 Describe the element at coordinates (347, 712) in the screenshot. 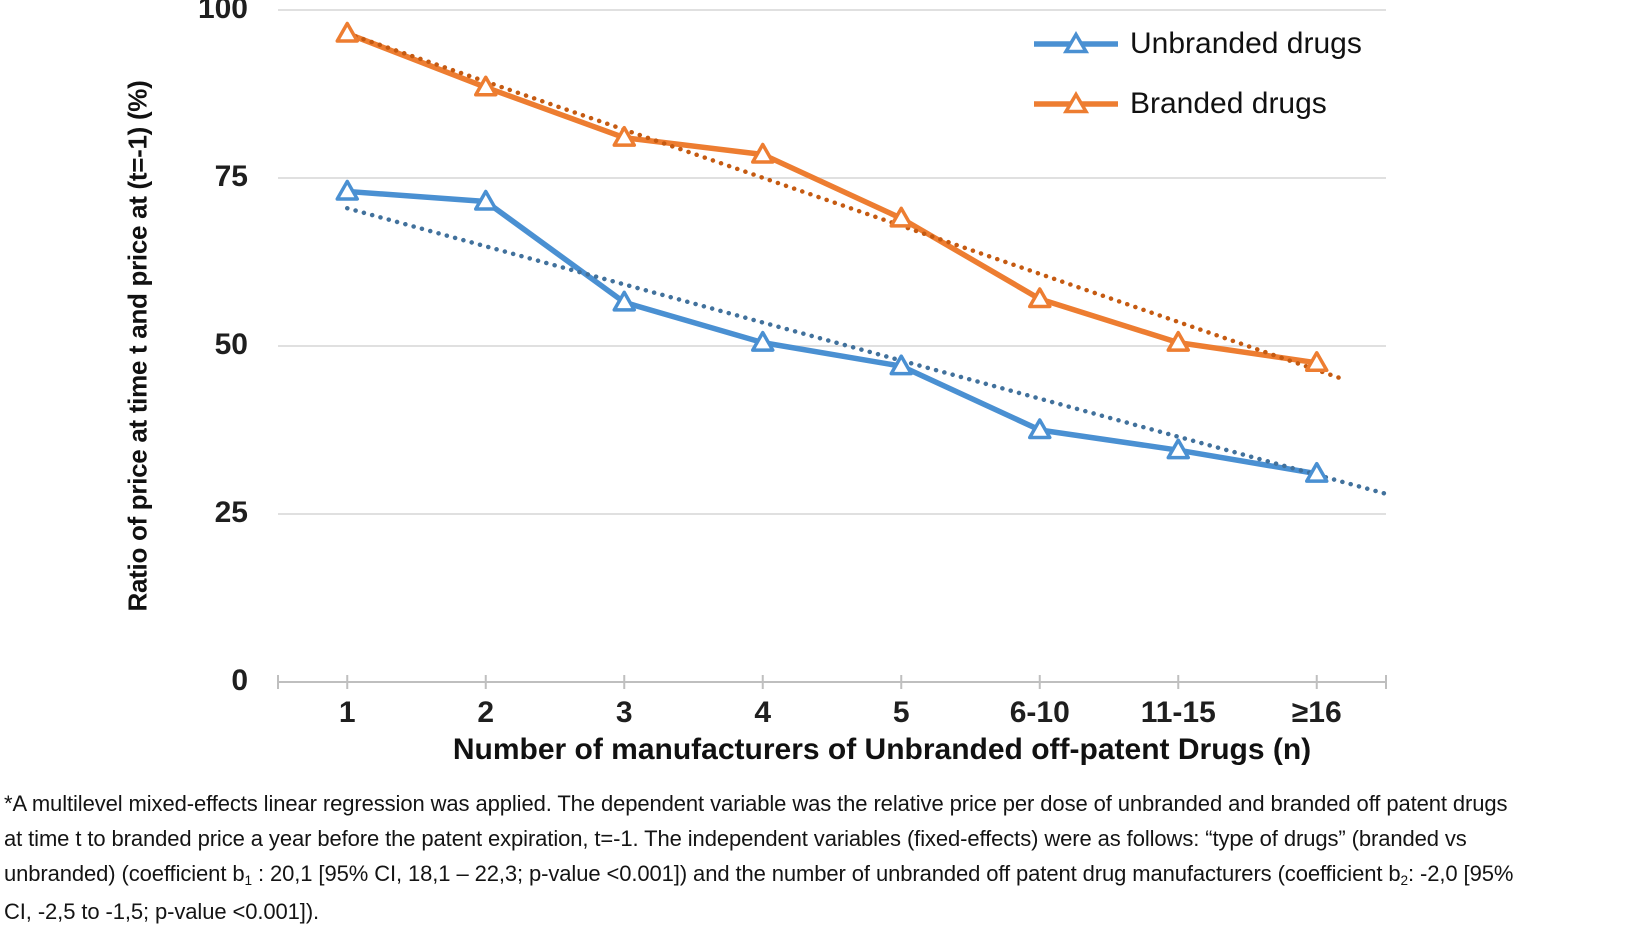

I see `x-tick-label: 1` at that location.